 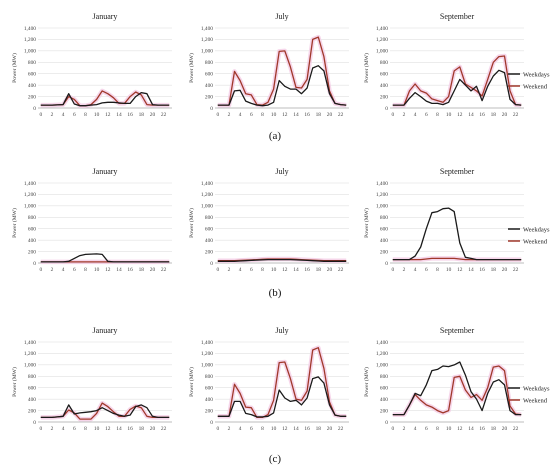 I want to click on panel-label-c: (c), so click(x=275, y=459).